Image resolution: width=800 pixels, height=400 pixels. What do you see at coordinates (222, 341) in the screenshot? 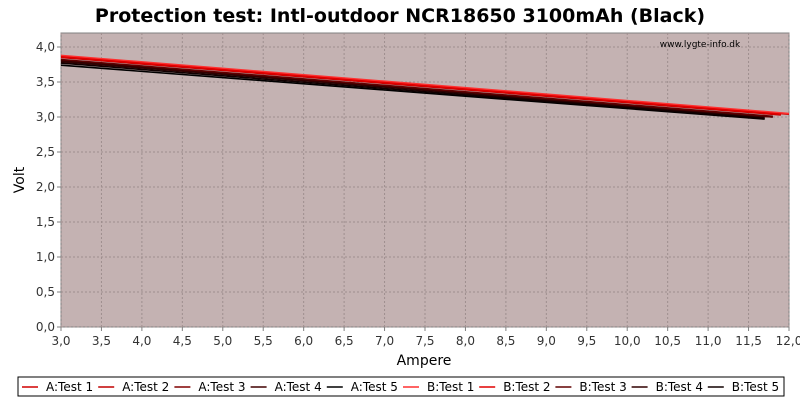
I see `x-tick-label: 5,0` at bounding box center [222, 341].